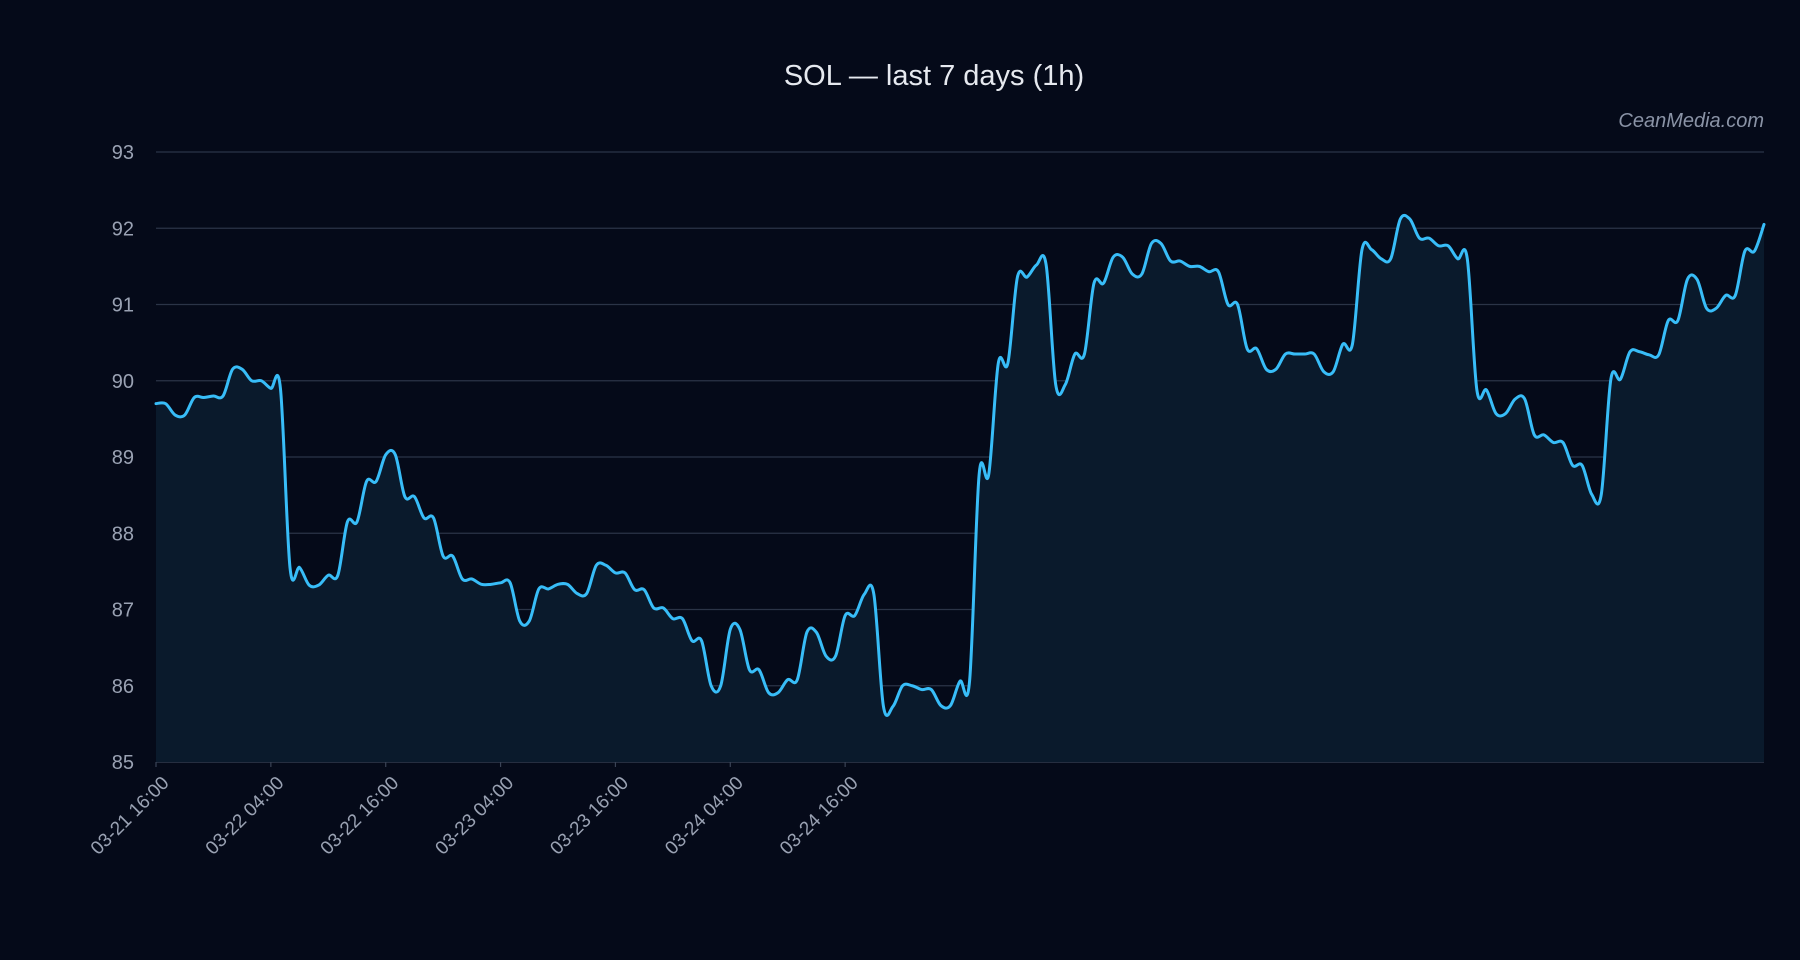 This screenshot has width=1800, height=960. I want to click on y-tick-label: 91, so click(123, 306).